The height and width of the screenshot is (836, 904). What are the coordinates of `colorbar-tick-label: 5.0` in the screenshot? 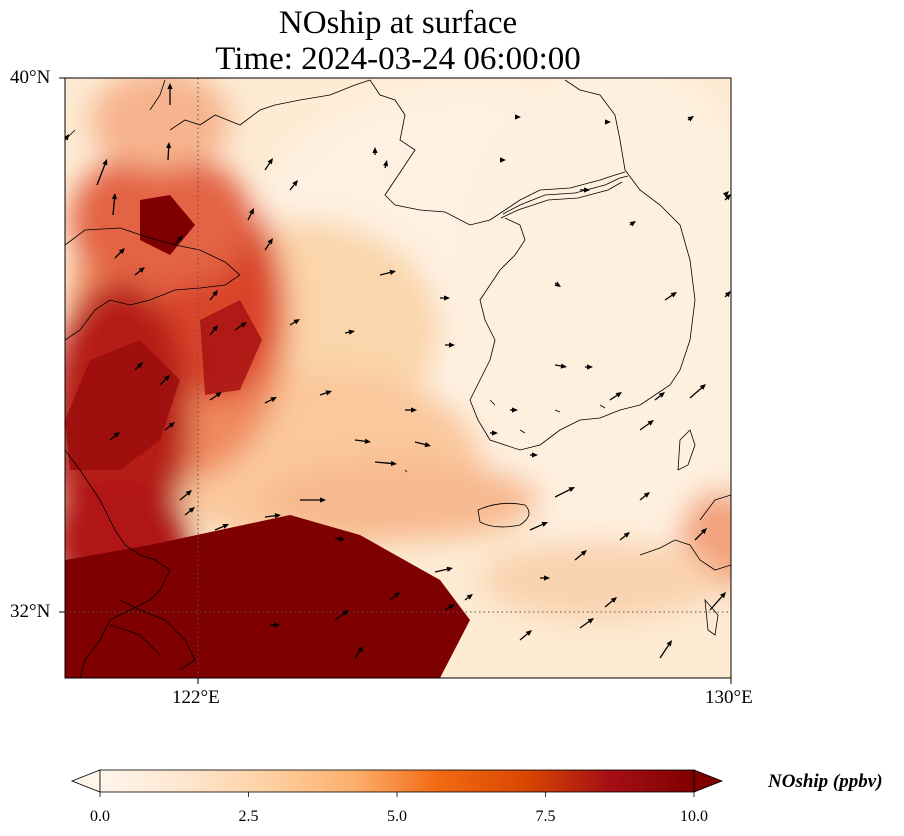 It's located at (397, 816).